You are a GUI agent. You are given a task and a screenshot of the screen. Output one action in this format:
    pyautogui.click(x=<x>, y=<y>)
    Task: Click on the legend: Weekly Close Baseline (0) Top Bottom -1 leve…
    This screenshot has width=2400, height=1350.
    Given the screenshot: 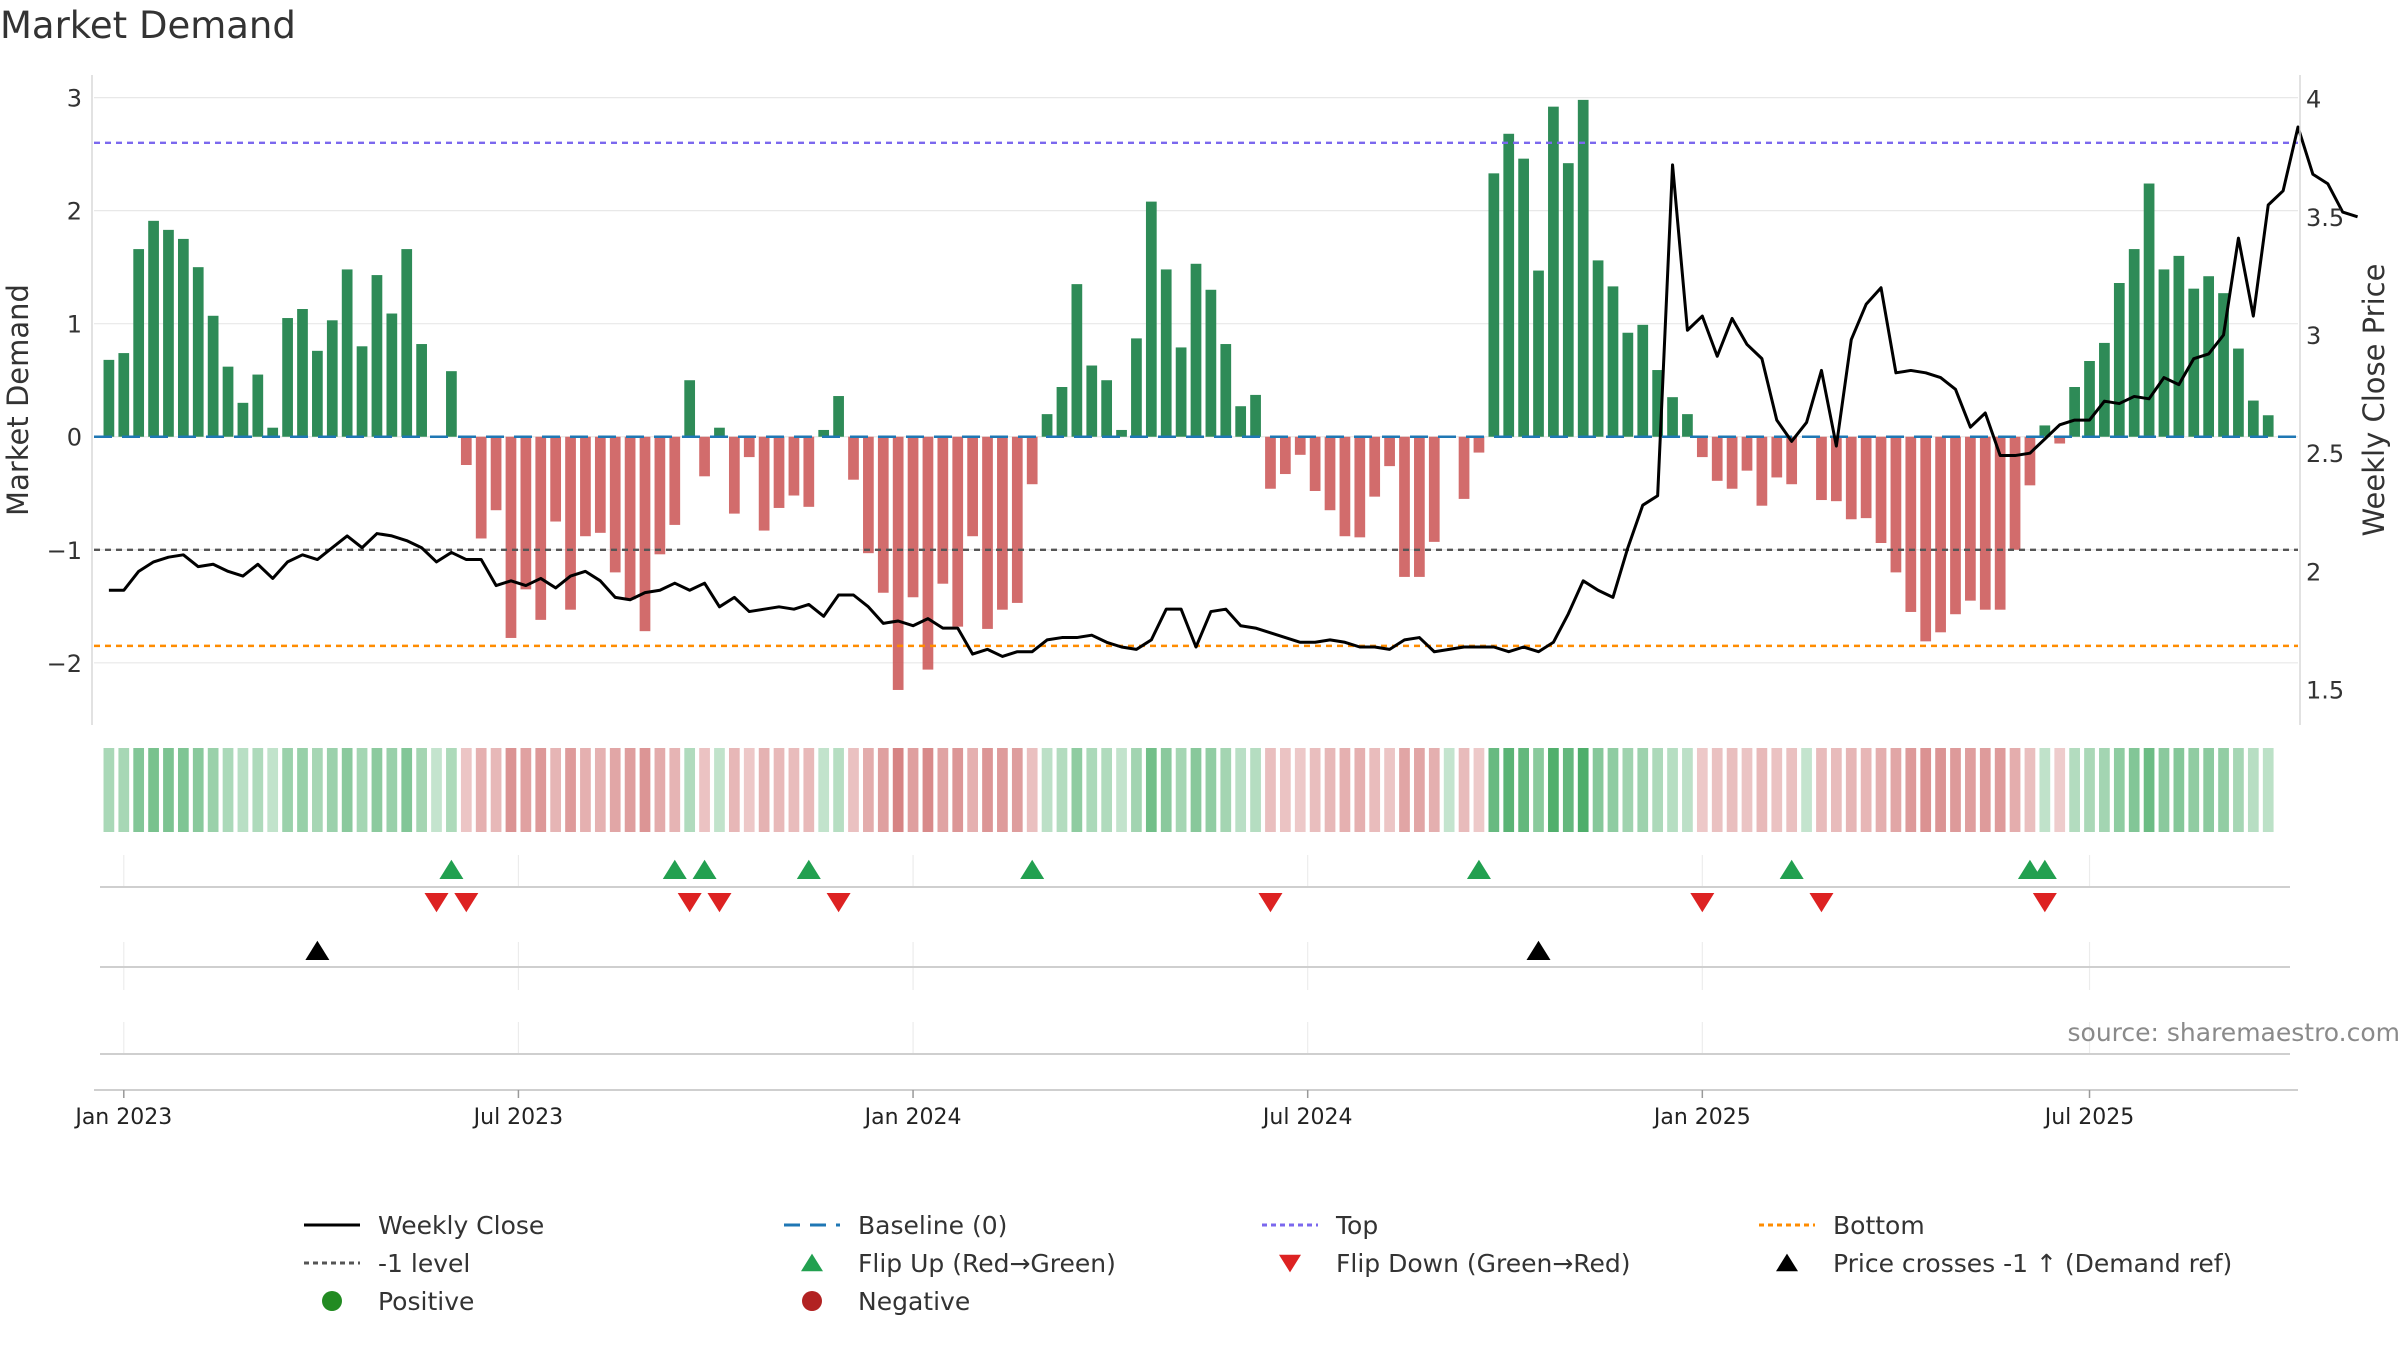 What is the action you would take?
    pyautogui.click(x=1275, y=1268)
    